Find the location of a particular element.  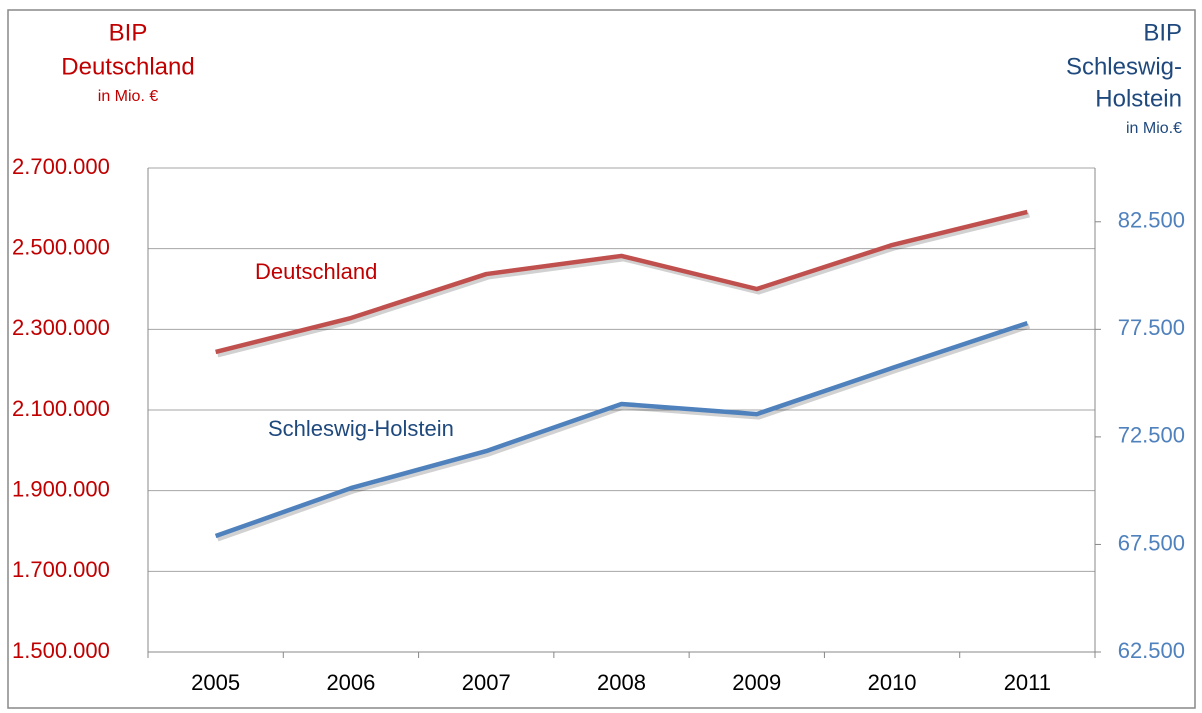

x-tick-label: 2006 is located at coordinates (350, 682).